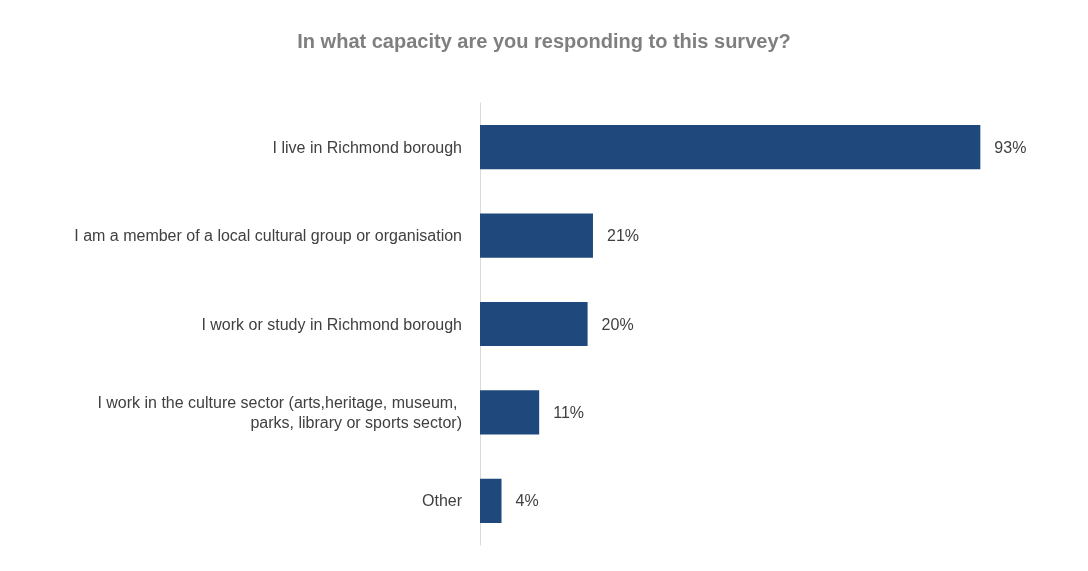 The image size is (1088, 571). I want to click on y-tick-label: I work or study in Richmond borough, so click(331, 324).